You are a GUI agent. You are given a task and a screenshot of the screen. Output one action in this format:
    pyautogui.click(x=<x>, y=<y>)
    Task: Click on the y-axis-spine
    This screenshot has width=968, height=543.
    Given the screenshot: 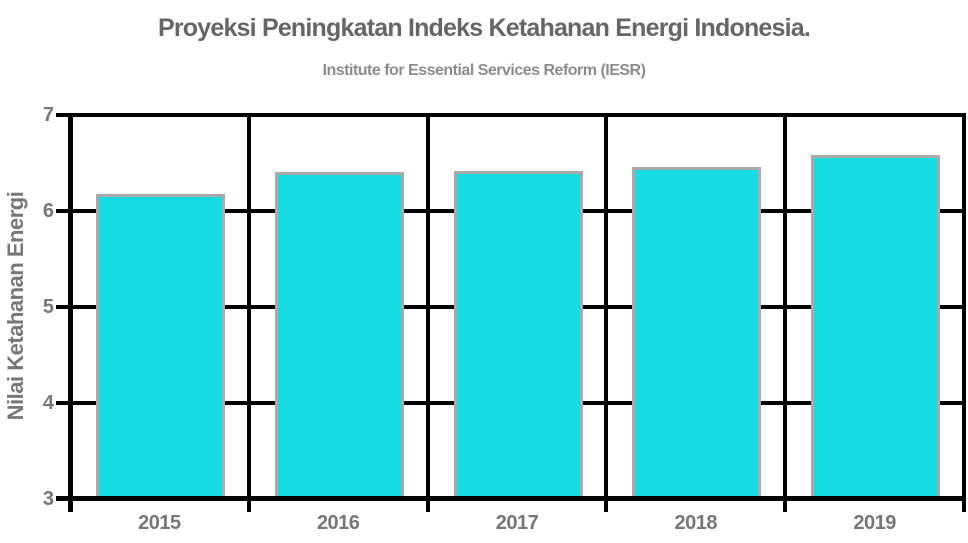 What is the action you would take?
    pyautogui.click(x=70, y=312)
    